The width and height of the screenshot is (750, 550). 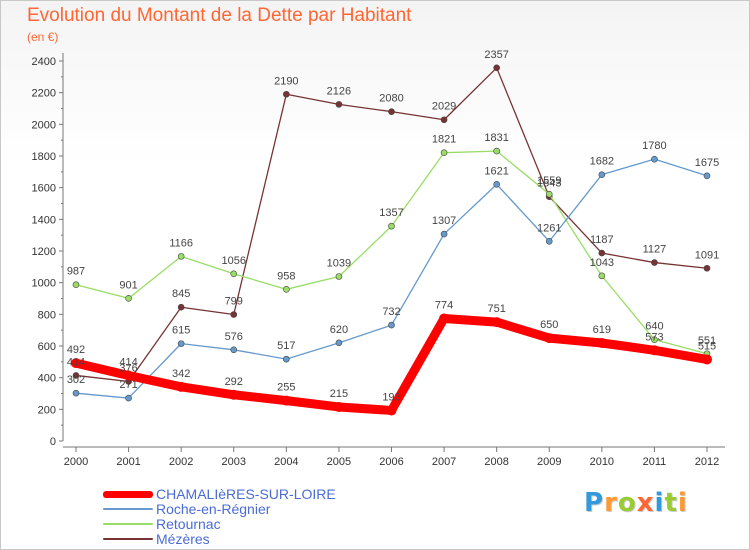 I want to click on data-label: 515, so click(x=707, y=346).